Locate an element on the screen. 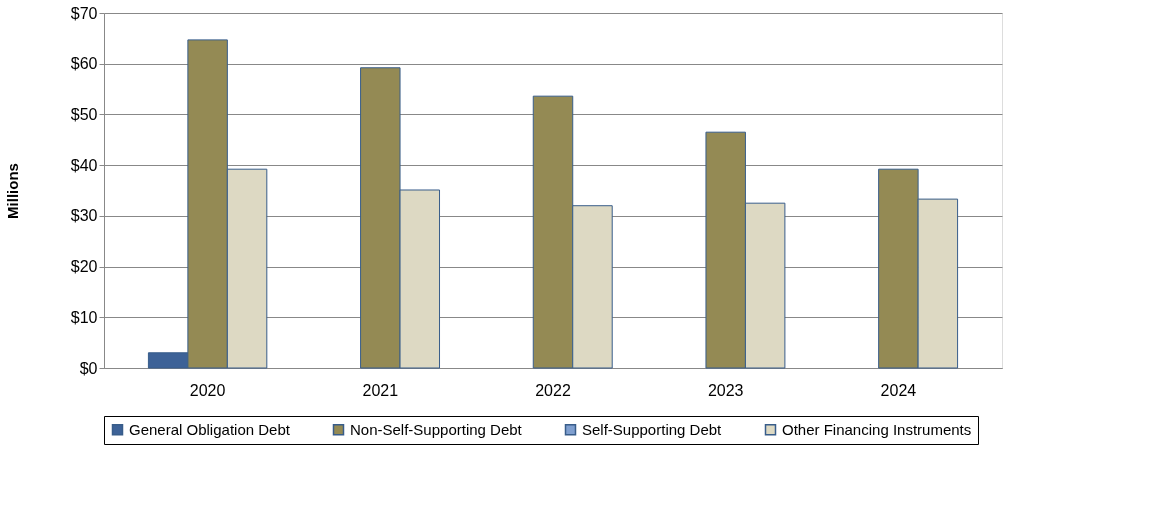  x-tick-label: 2023 is located at coordinates (725, 390).